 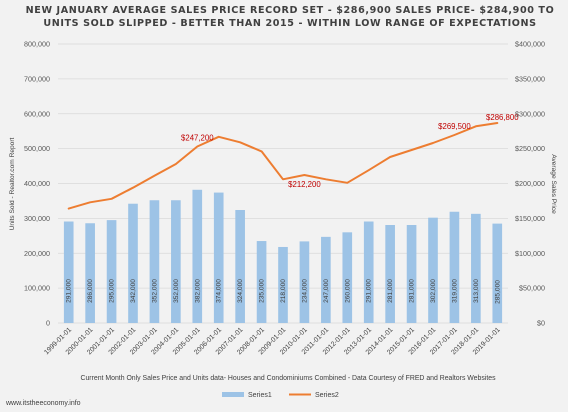 I want to click on right-tick-label: $300,000, so click(x=530, y=113).